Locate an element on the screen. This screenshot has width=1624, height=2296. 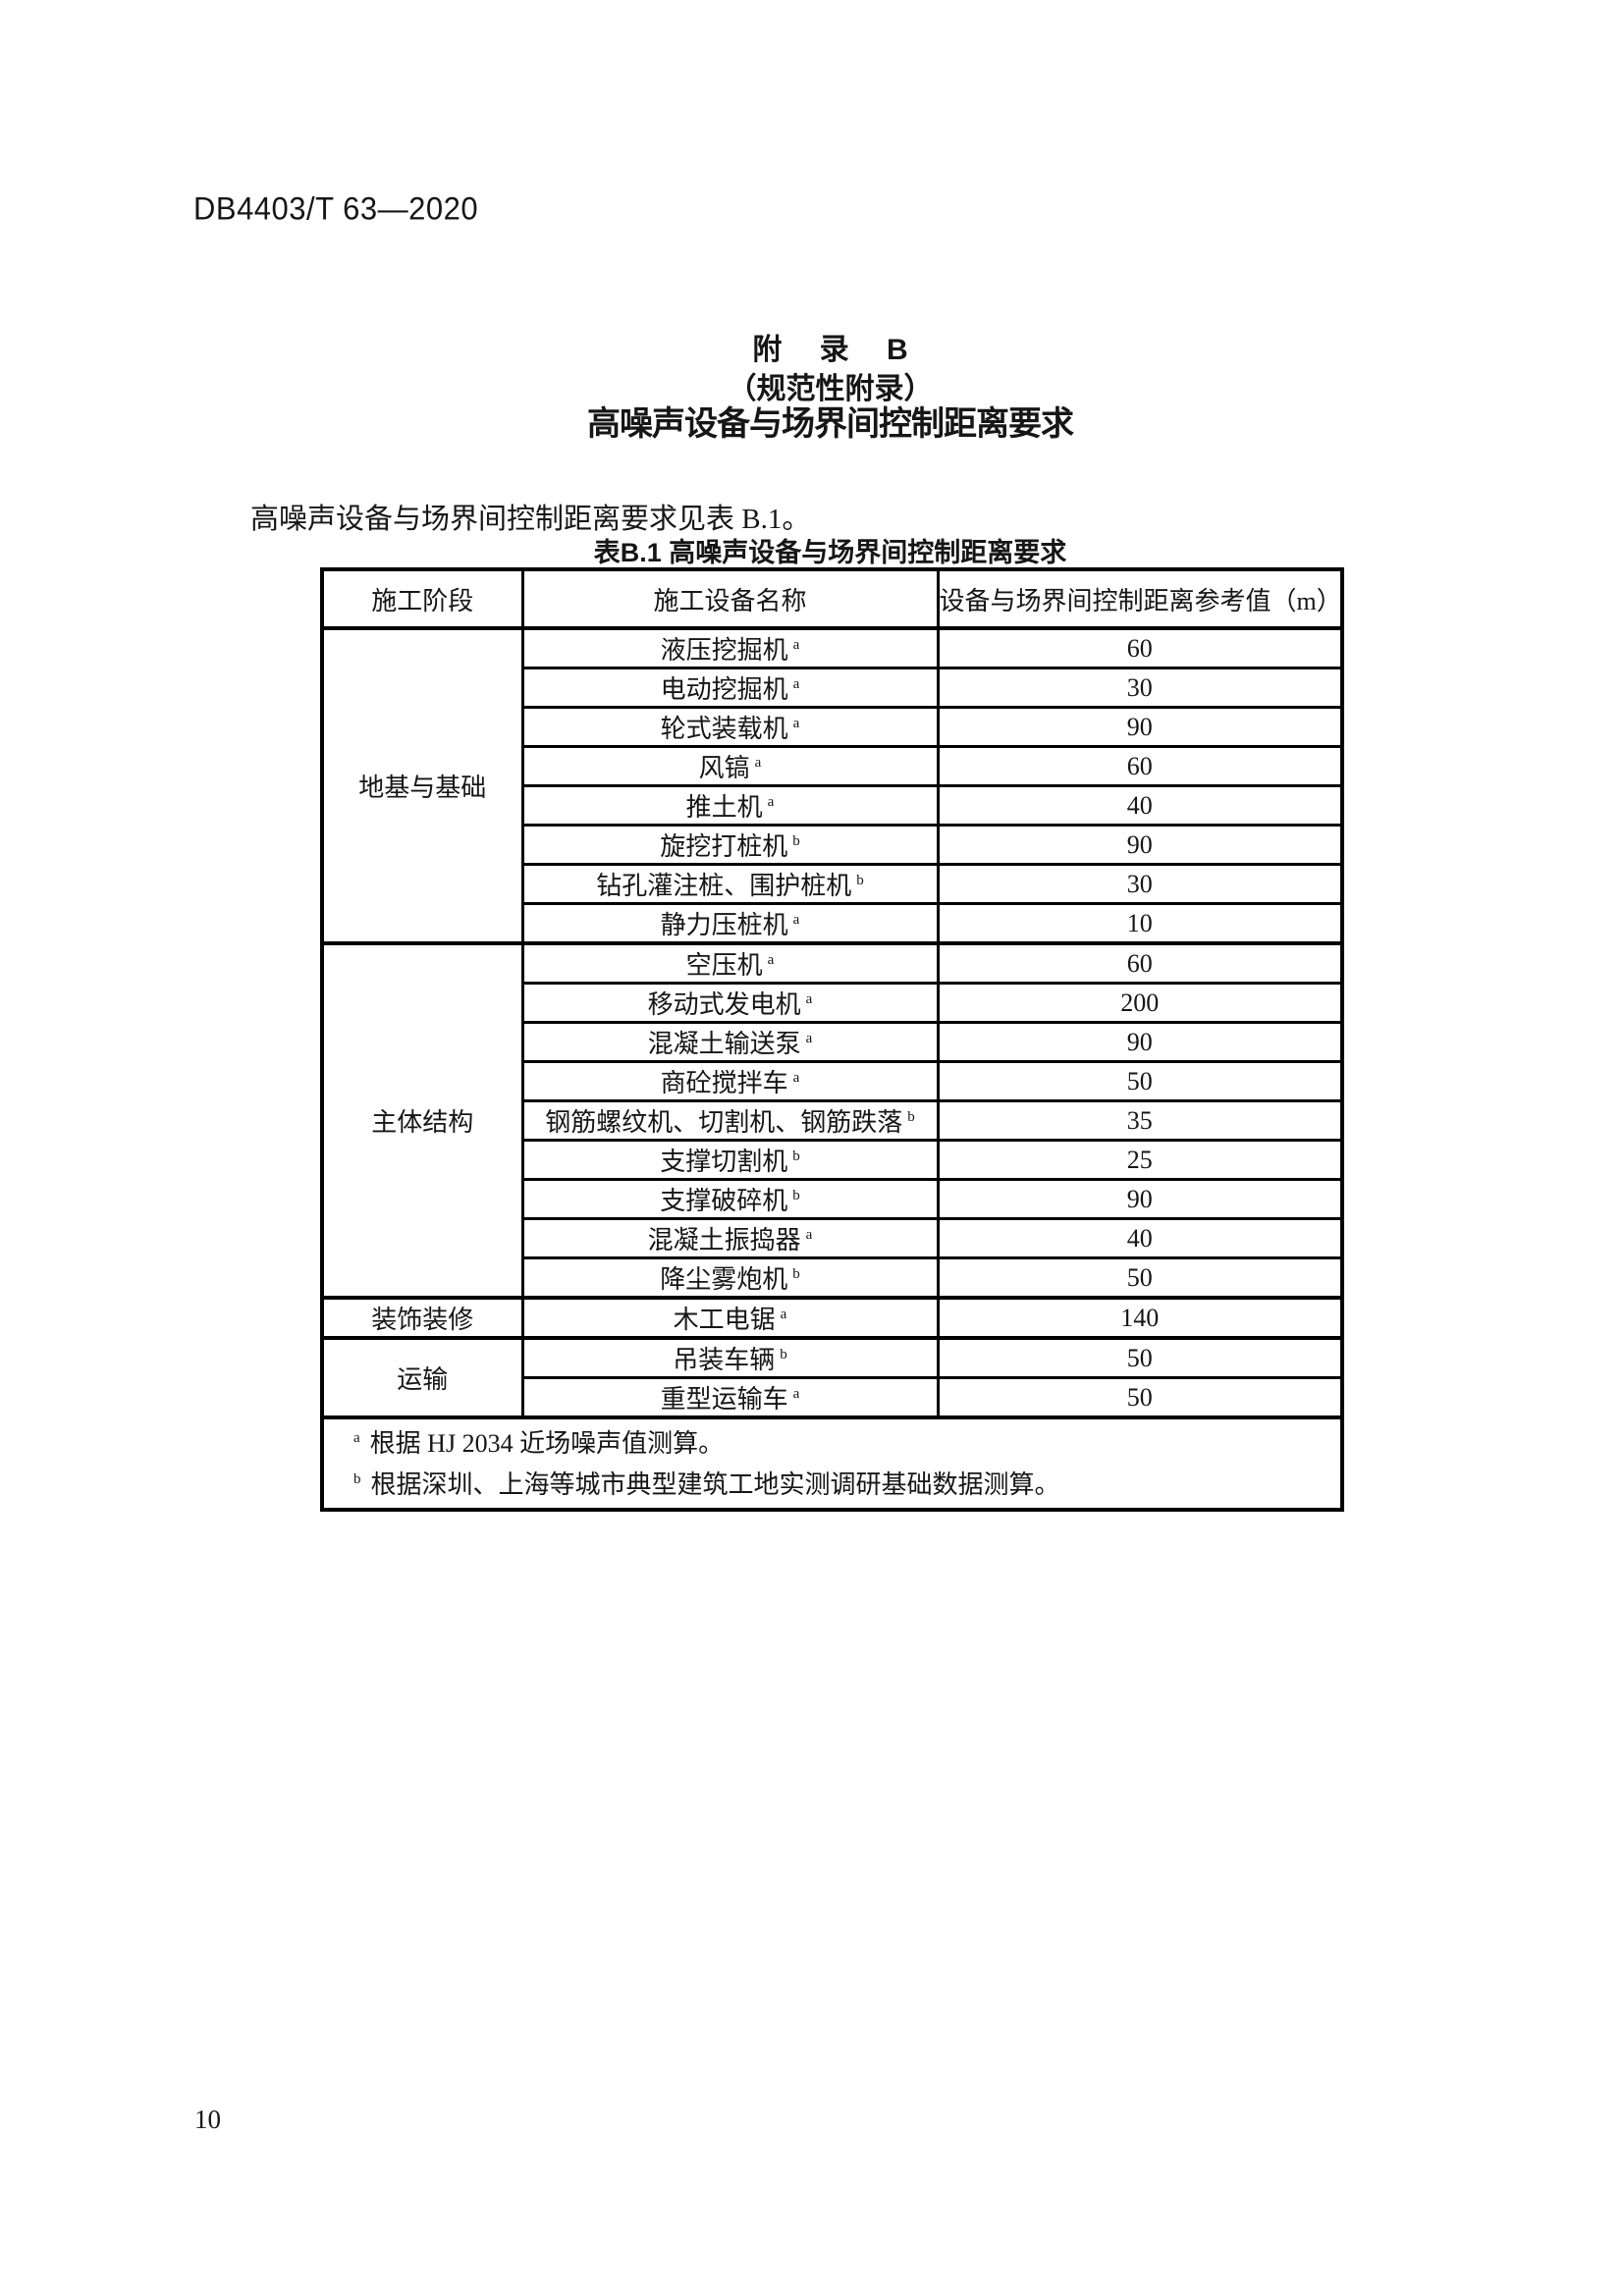
table-row: 降尘雾炮机 b 50 is located at coordinates (833, 1278).